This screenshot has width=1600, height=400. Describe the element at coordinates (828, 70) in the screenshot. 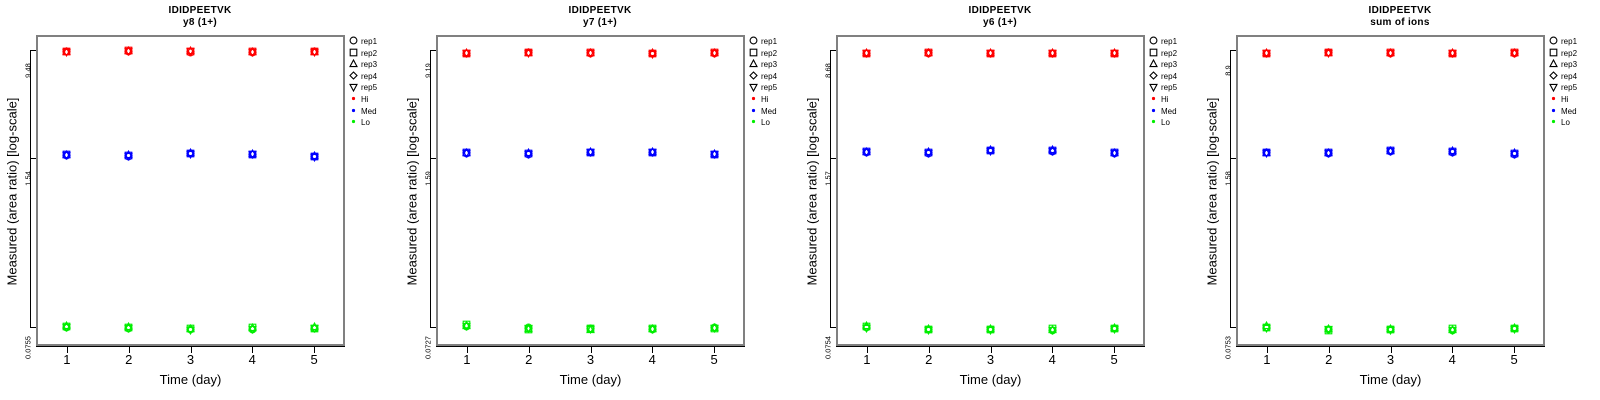

I see `y-tick-label: 8.68` at that location.